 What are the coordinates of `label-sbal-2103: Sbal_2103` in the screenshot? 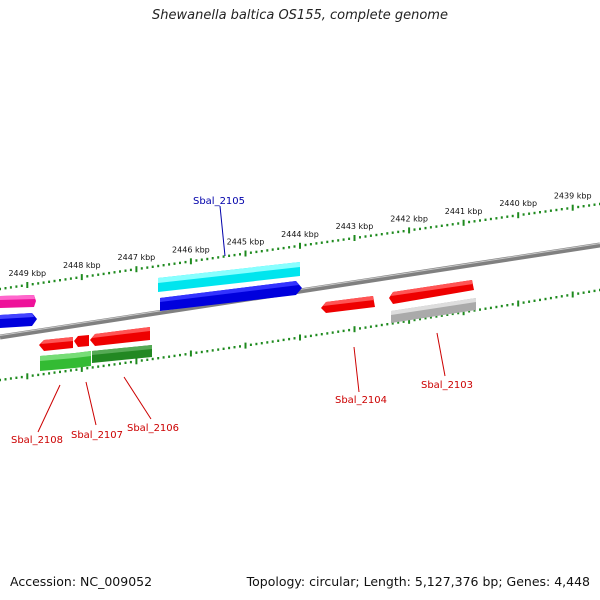 It's located at (447, 385).